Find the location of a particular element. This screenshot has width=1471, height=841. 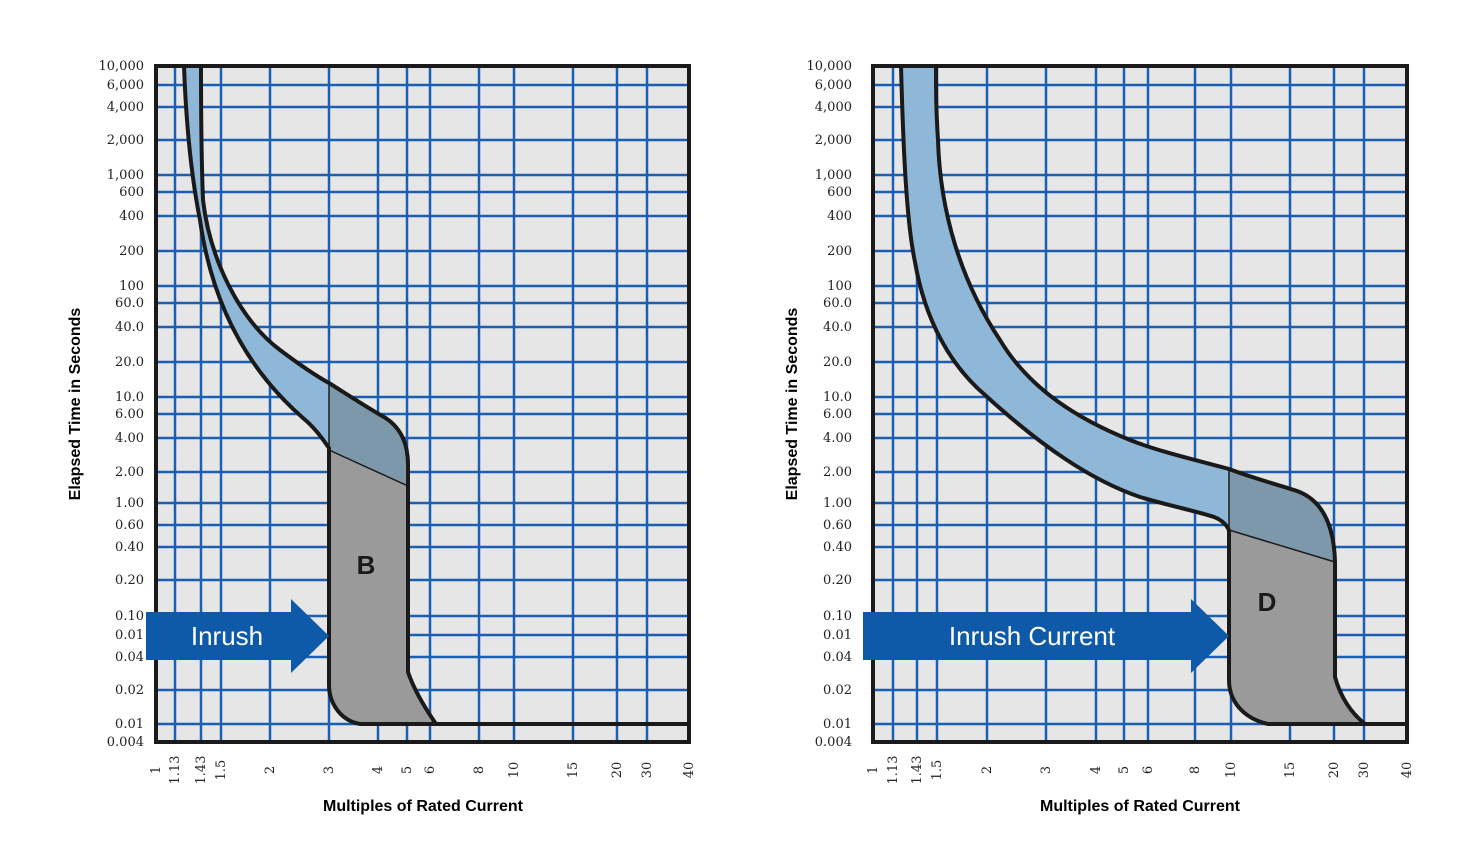

x-tick-label: 8 is located at coordinates (479, 770).